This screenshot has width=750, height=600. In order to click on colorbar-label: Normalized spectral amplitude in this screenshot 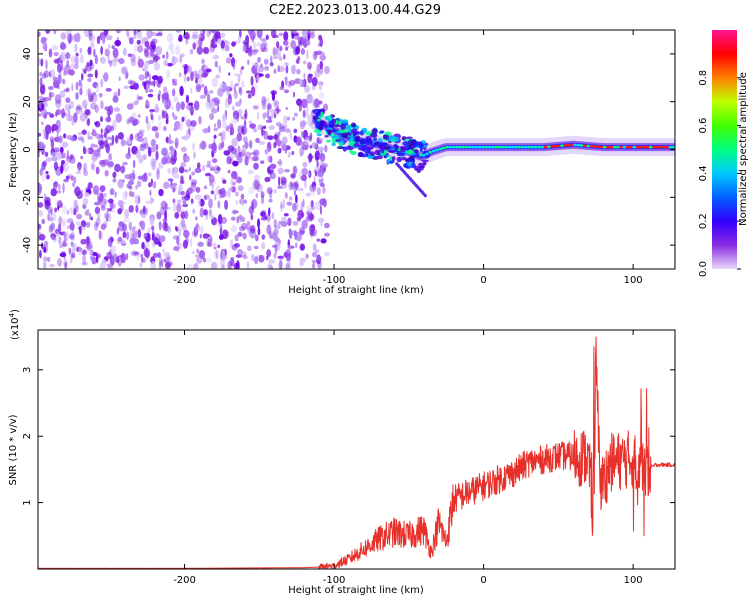, I will do `click(743, 149)`.